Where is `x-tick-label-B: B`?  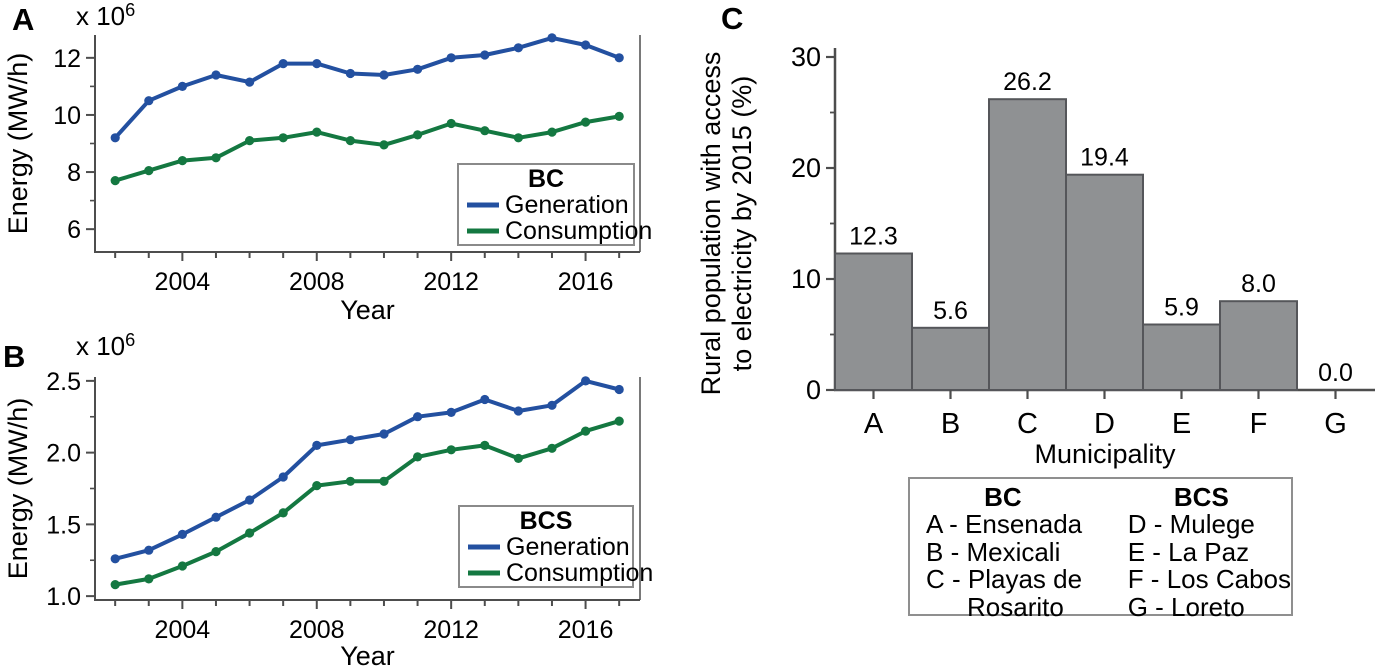 x-tick-label-B: B is located at coordinates (950, 424).